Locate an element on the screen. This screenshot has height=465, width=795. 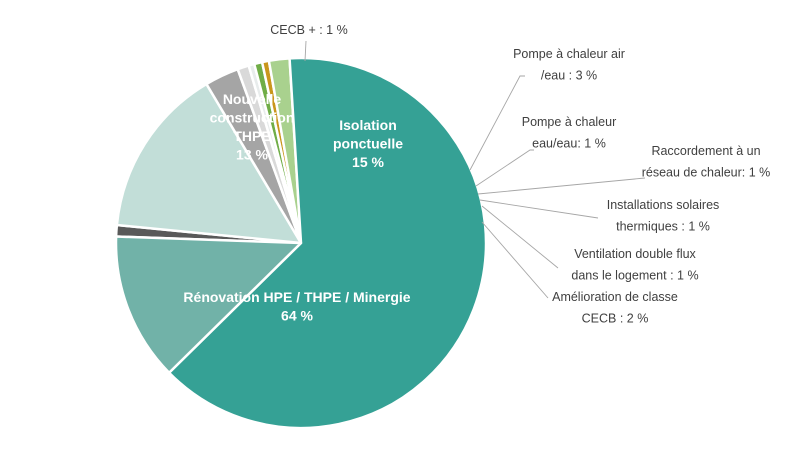
label-line: Pompe à chaleur is located at coordinates (569, 122).